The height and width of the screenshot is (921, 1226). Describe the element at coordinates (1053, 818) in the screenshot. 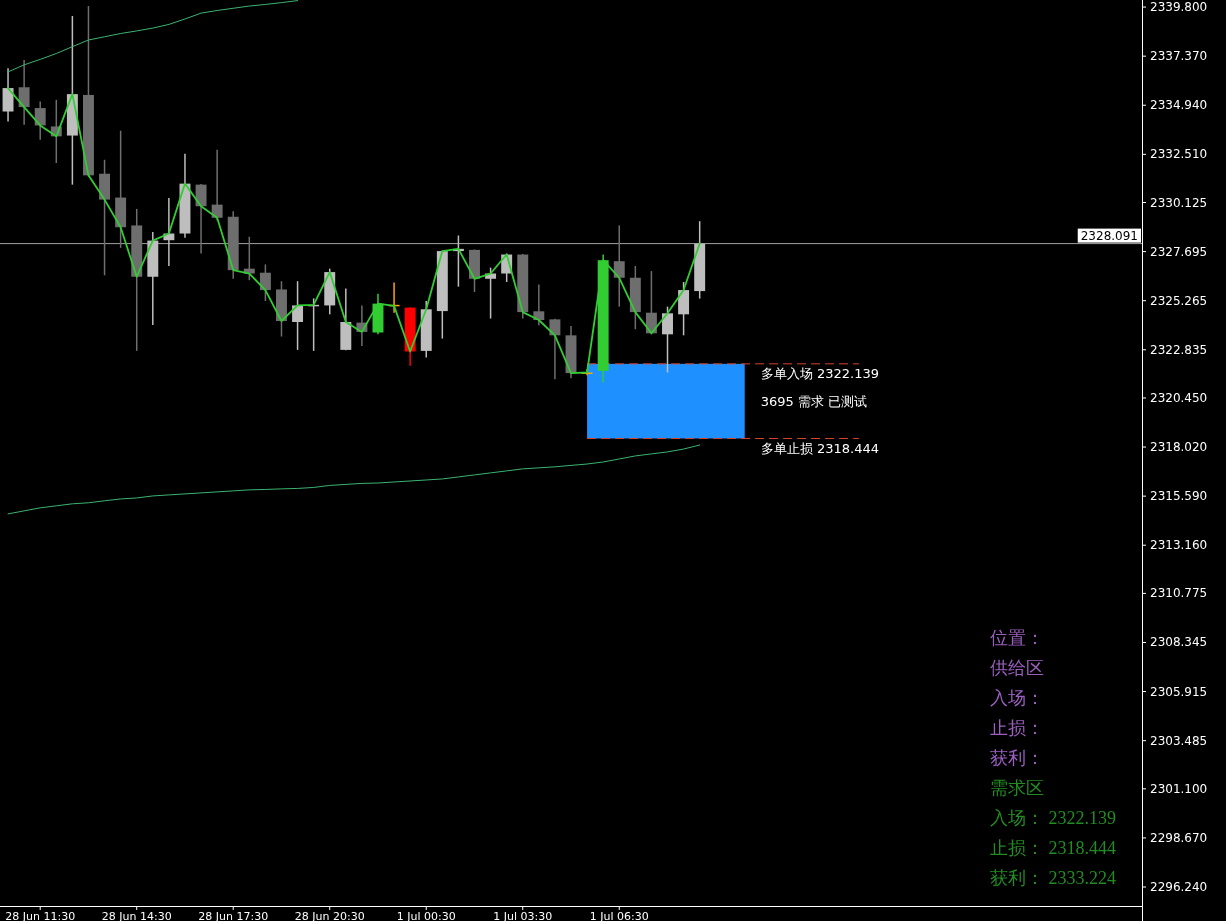

I see `annotation: 入场： 2322.139` at that location.